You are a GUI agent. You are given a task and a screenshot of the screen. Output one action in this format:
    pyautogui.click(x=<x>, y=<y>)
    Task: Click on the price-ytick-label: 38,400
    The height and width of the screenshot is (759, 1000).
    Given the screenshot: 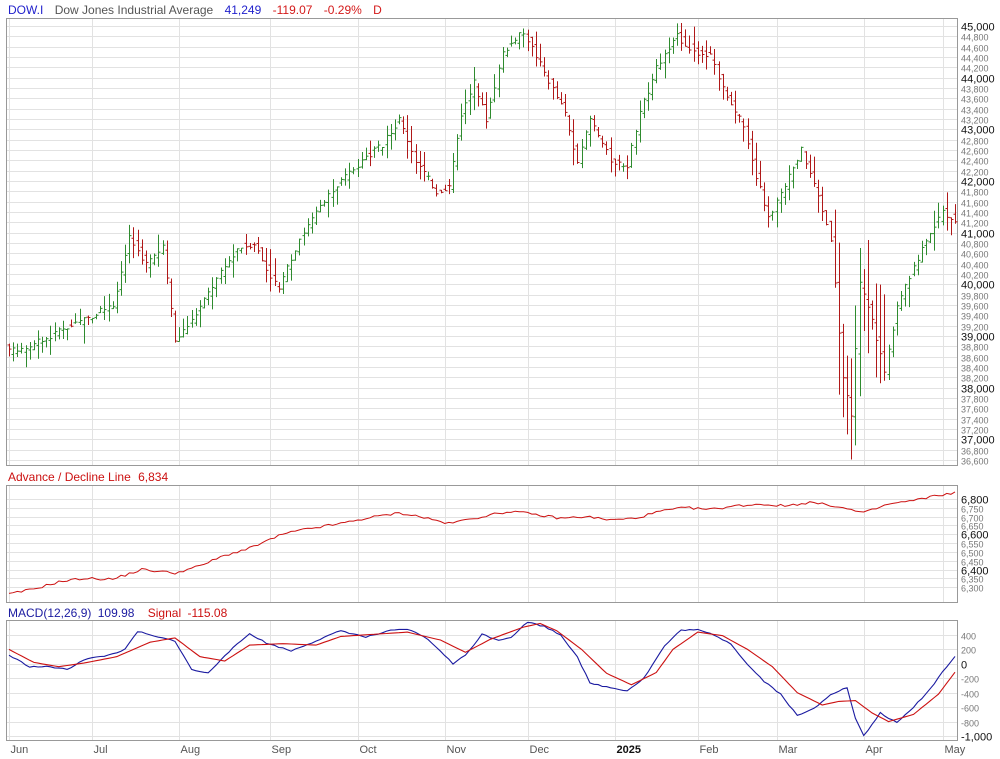 What is the action you would take?
    pyautogui.click(x=975, y=369)
    